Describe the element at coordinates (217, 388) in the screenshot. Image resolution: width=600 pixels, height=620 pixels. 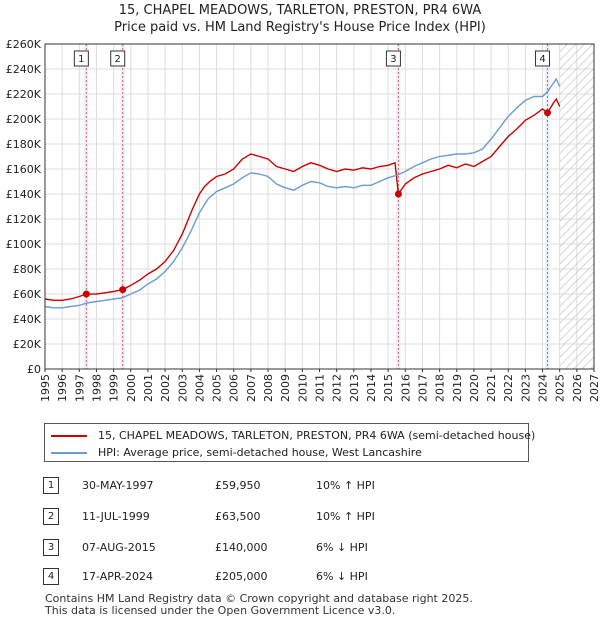
I see `x-tick-label: 2005` at that location.